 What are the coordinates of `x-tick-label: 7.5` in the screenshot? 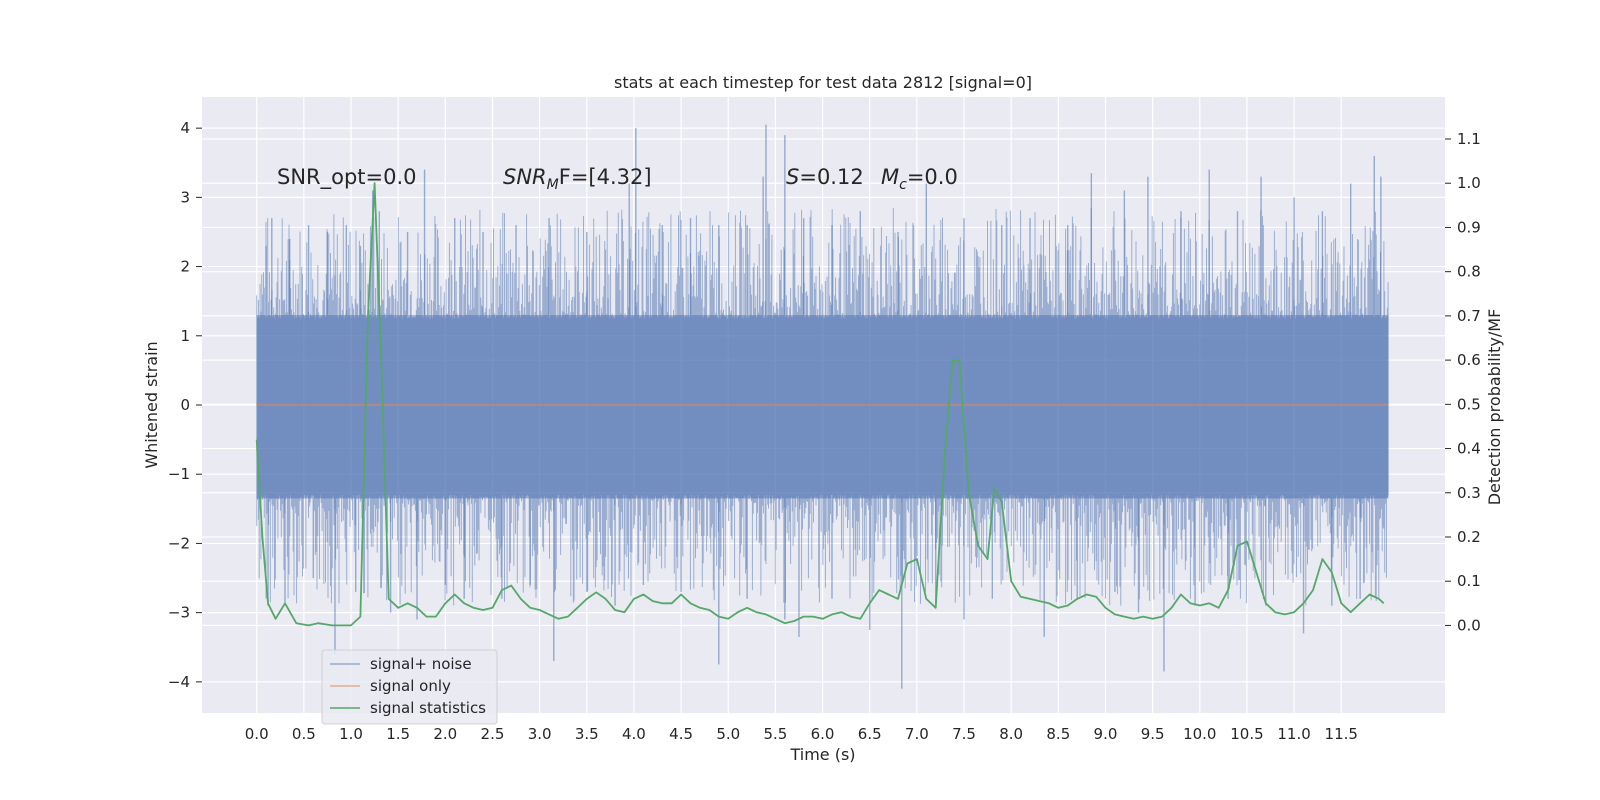 It's located at (964, 734).